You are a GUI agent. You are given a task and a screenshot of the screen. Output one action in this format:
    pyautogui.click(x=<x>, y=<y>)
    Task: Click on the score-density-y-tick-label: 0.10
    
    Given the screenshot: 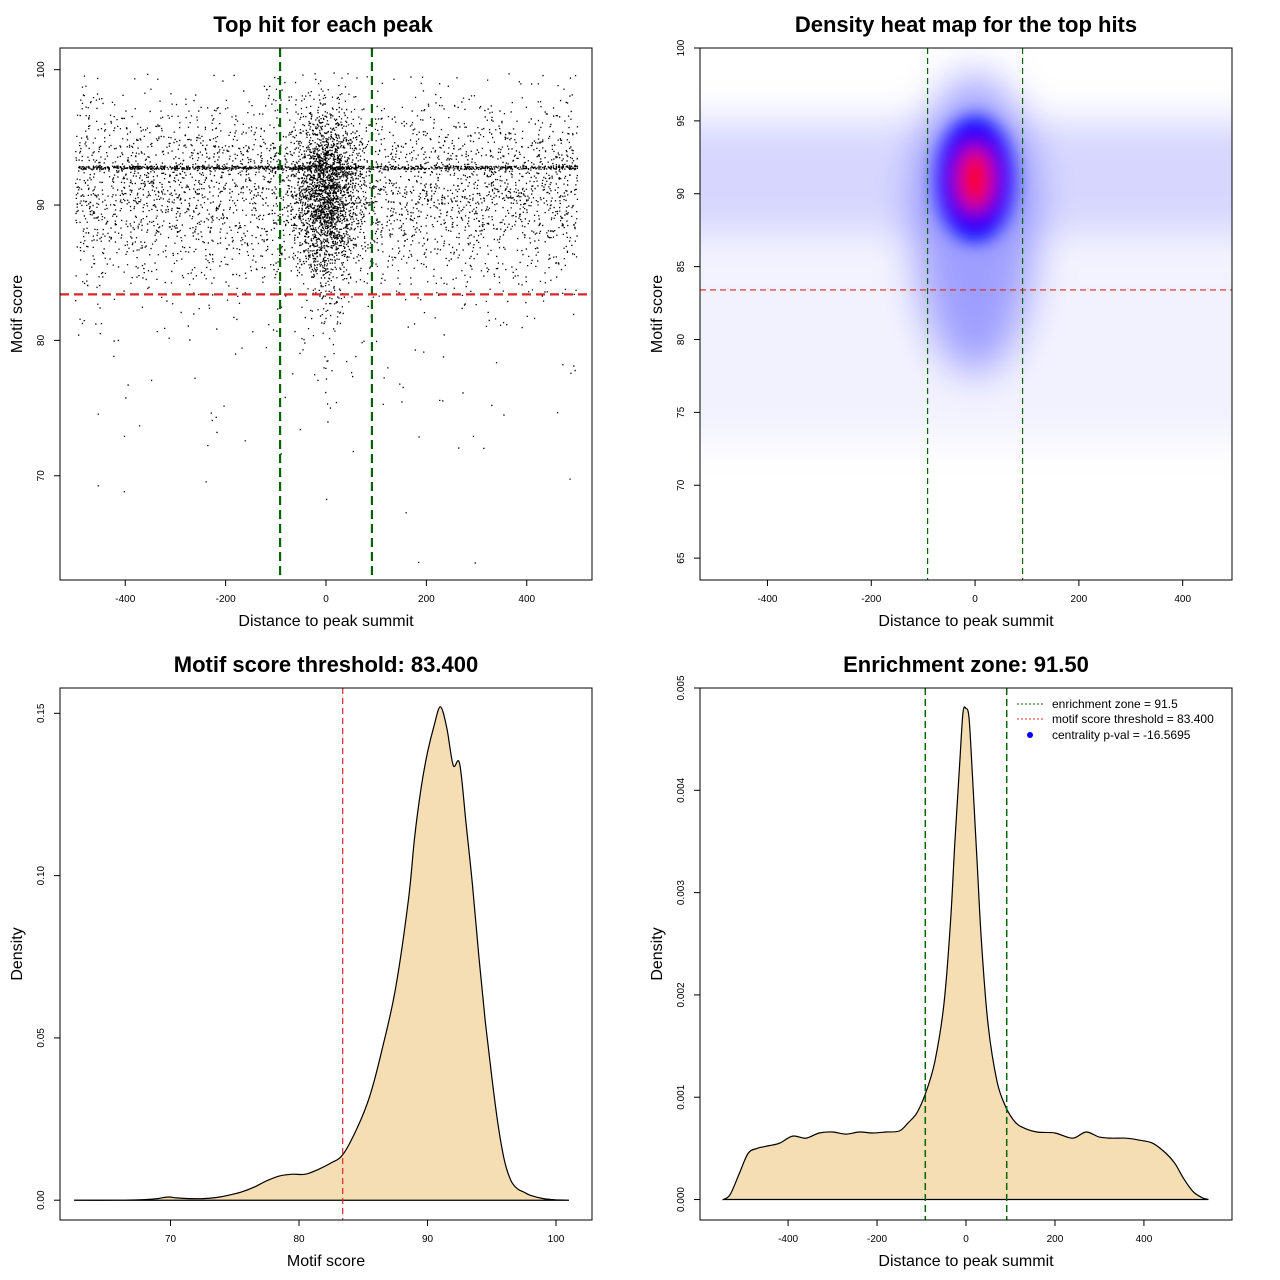 What is the action you would take?
    pyautogui.click(x=41, y=875)
    